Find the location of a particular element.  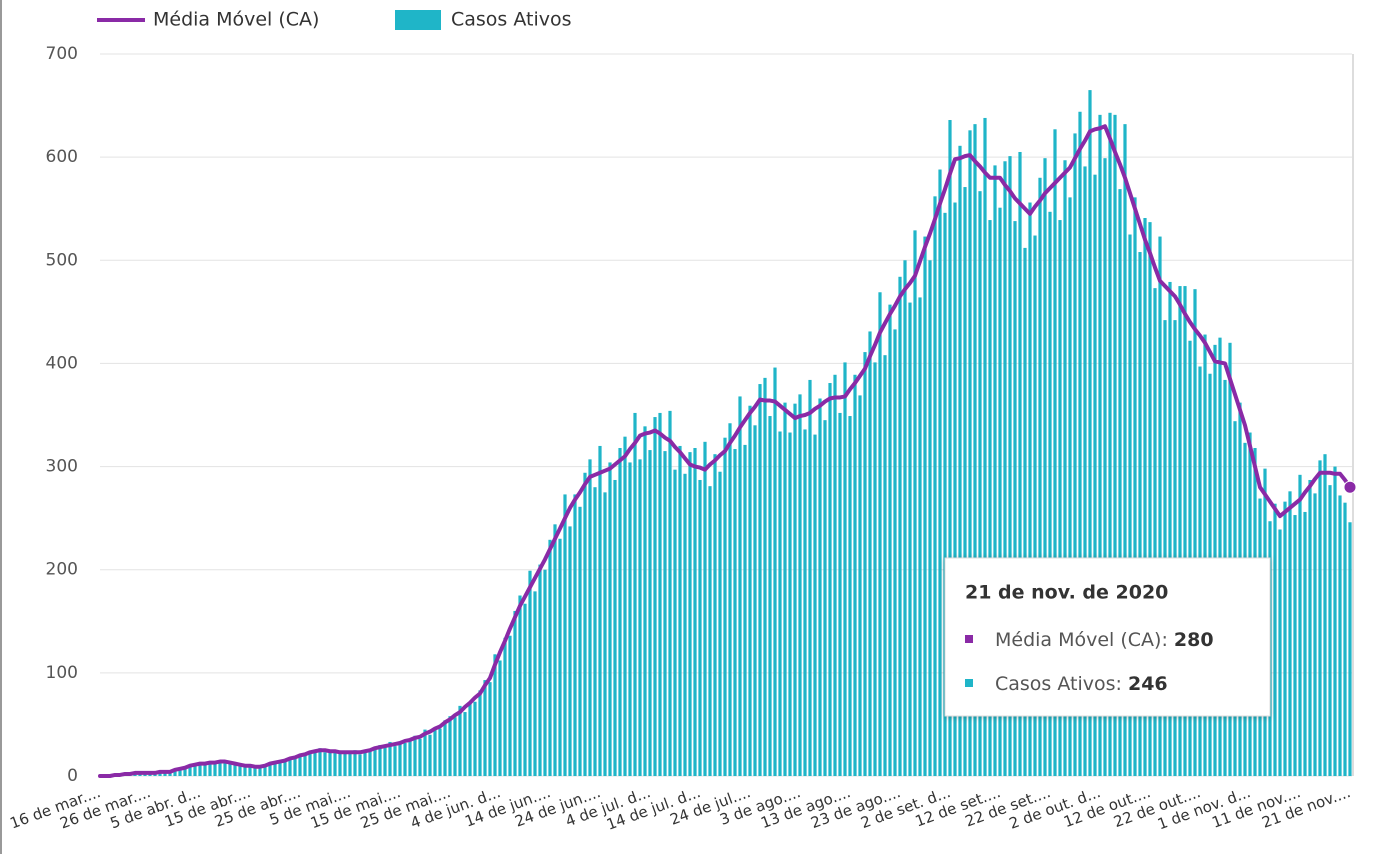

legend-swatch is located at coordinates (418, 20).